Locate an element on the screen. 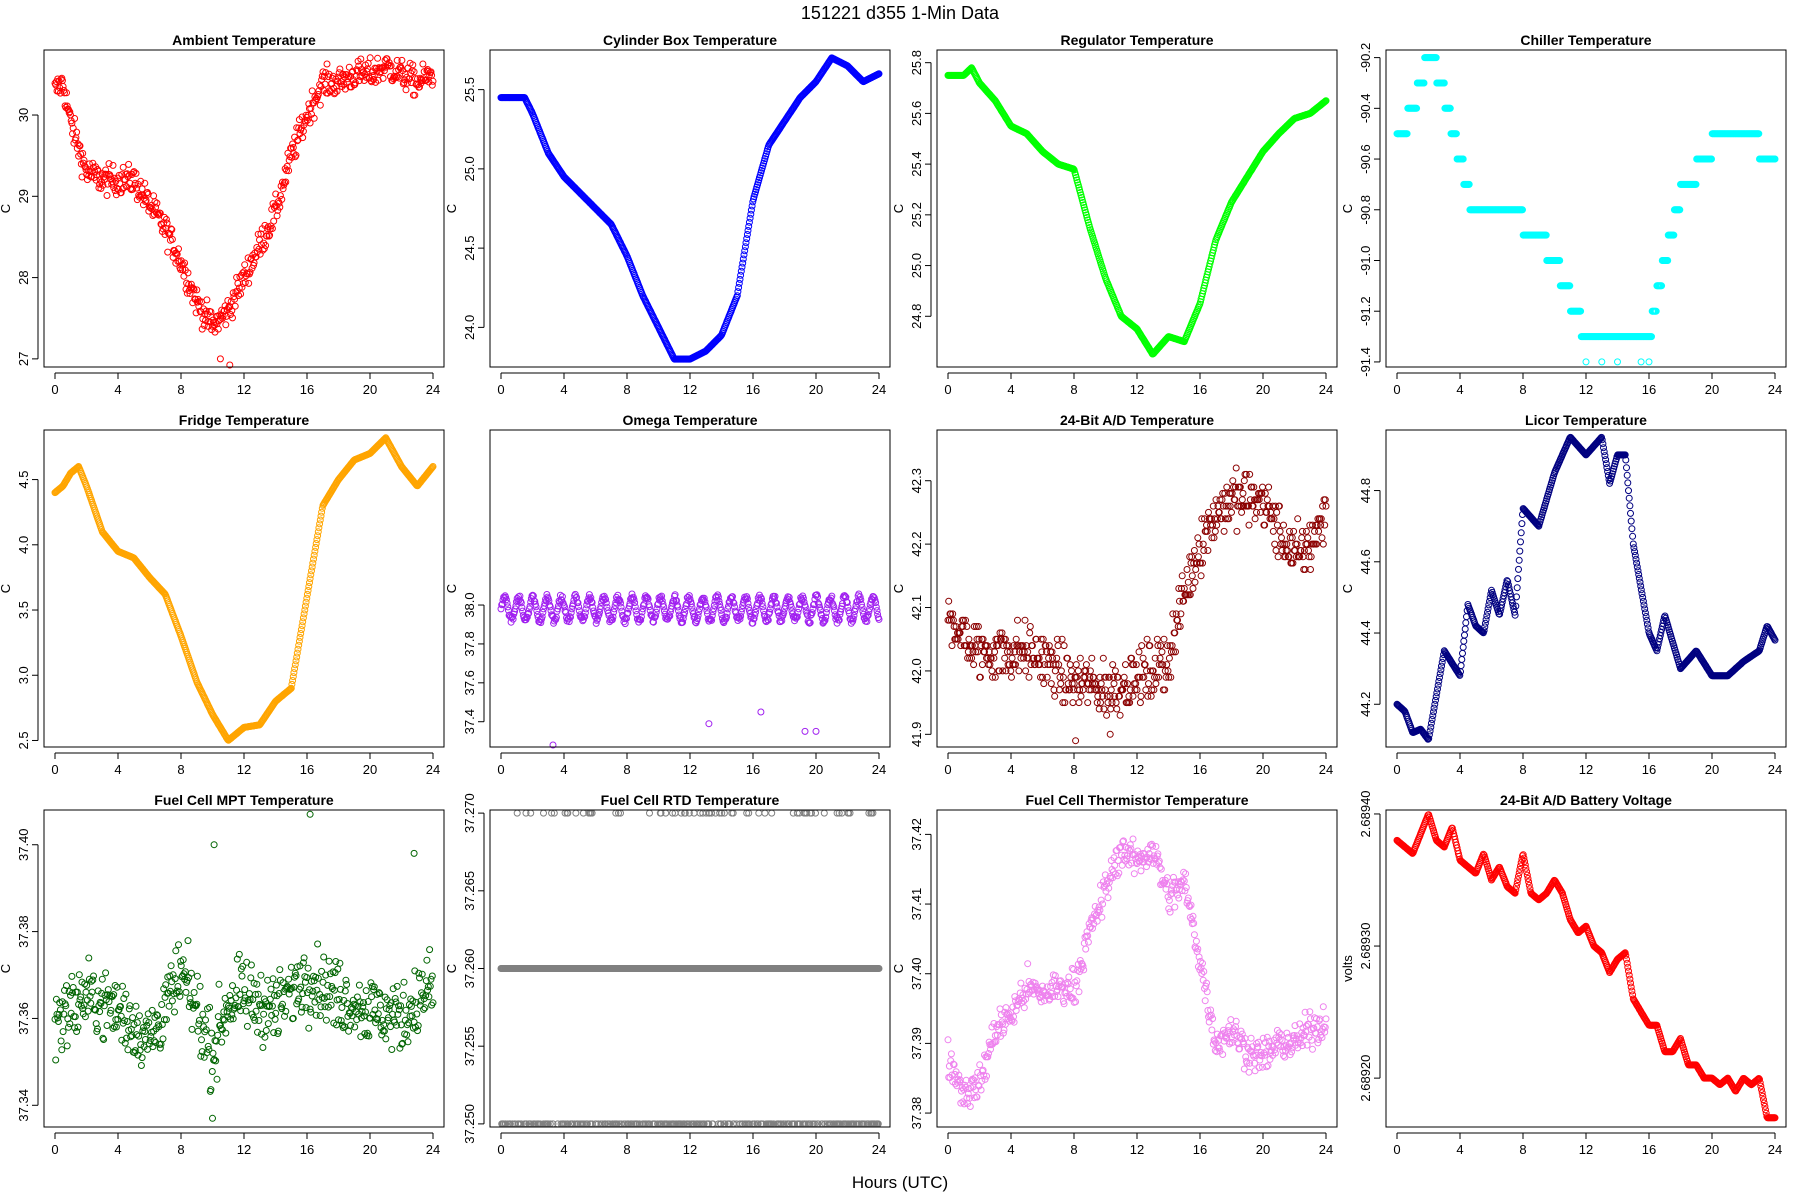 Image resolution: width=1800 pixels, height=1200 pixels. x-tick-label: 12 is located at coordinates (690, 389).